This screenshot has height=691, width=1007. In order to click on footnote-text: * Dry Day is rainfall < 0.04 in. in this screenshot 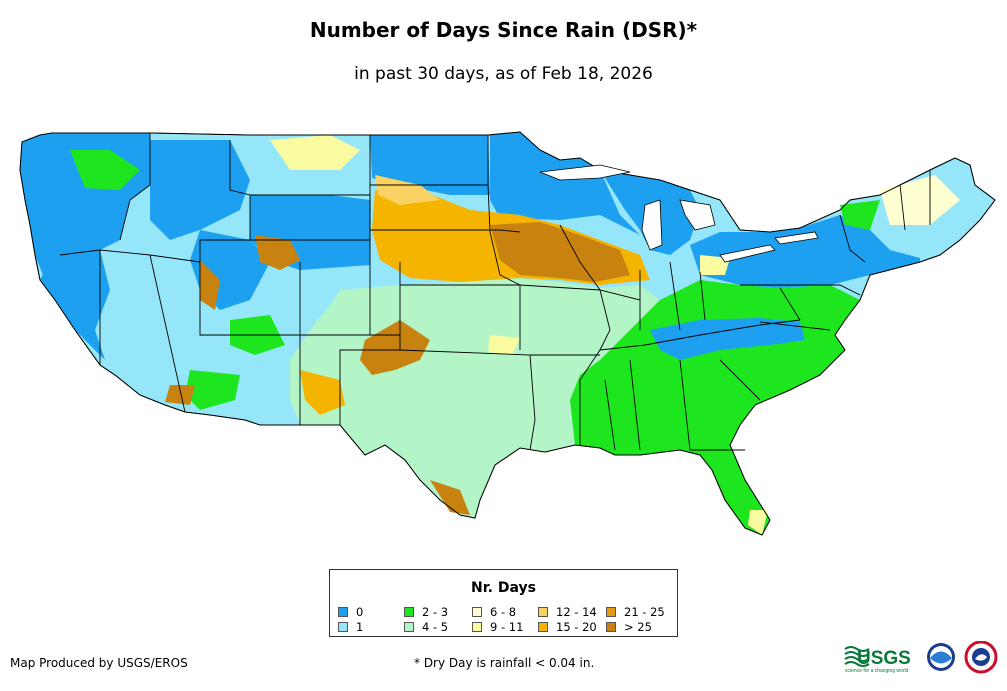, I will do `click(504, 663)`.